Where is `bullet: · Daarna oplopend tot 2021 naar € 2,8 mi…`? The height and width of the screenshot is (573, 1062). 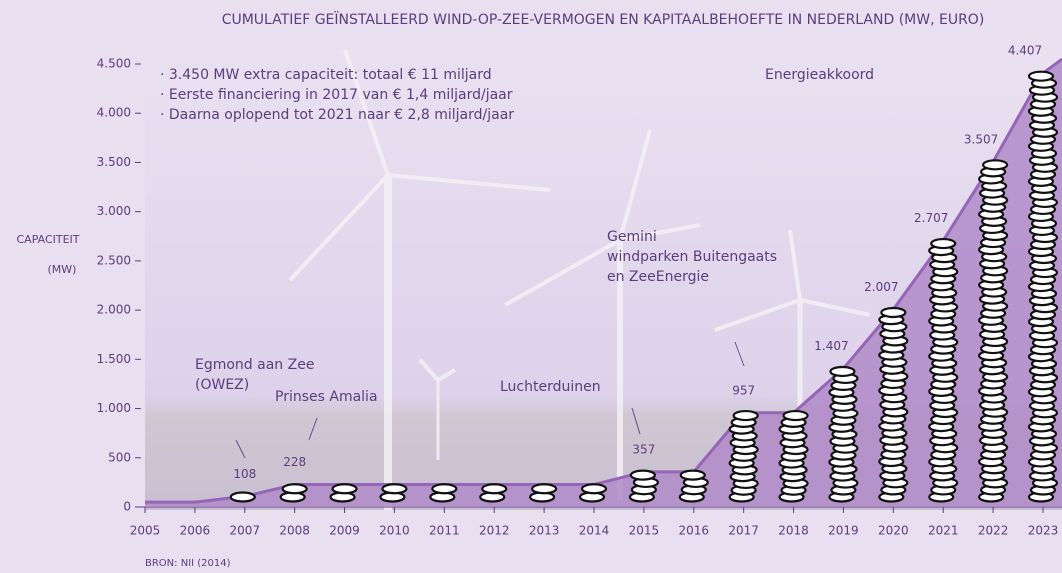
bullet: · Daarna oplopend tot 2021 naar € 2,8 mi… is located at coordinates (337, 115).